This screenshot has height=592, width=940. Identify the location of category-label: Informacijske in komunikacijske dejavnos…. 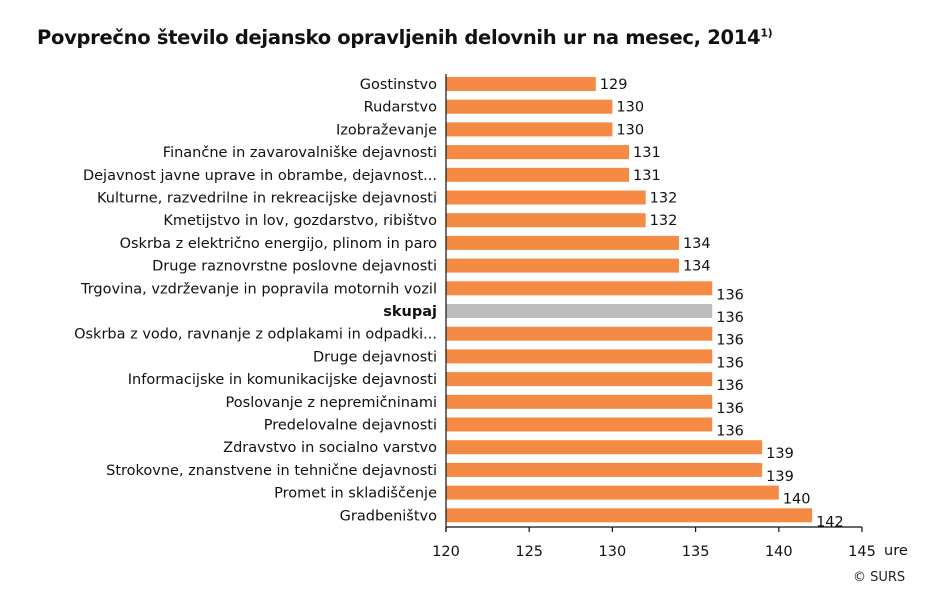
(282, 380).